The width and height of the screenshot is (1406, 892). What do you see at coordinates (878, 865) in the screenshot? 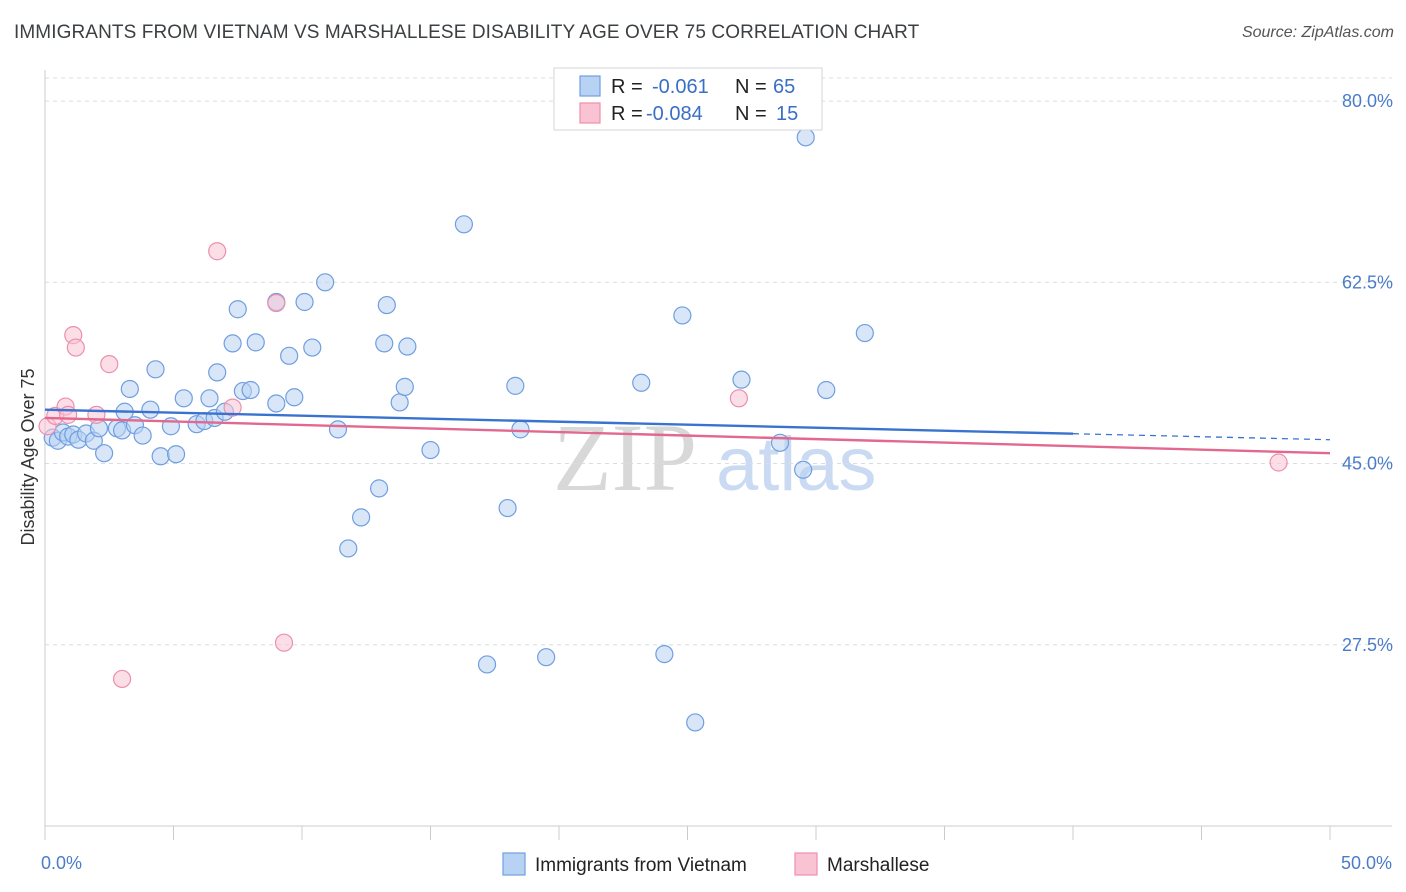
I see `series-legend-label-marshallese: Marshallese` at bounding box center [878, 865].